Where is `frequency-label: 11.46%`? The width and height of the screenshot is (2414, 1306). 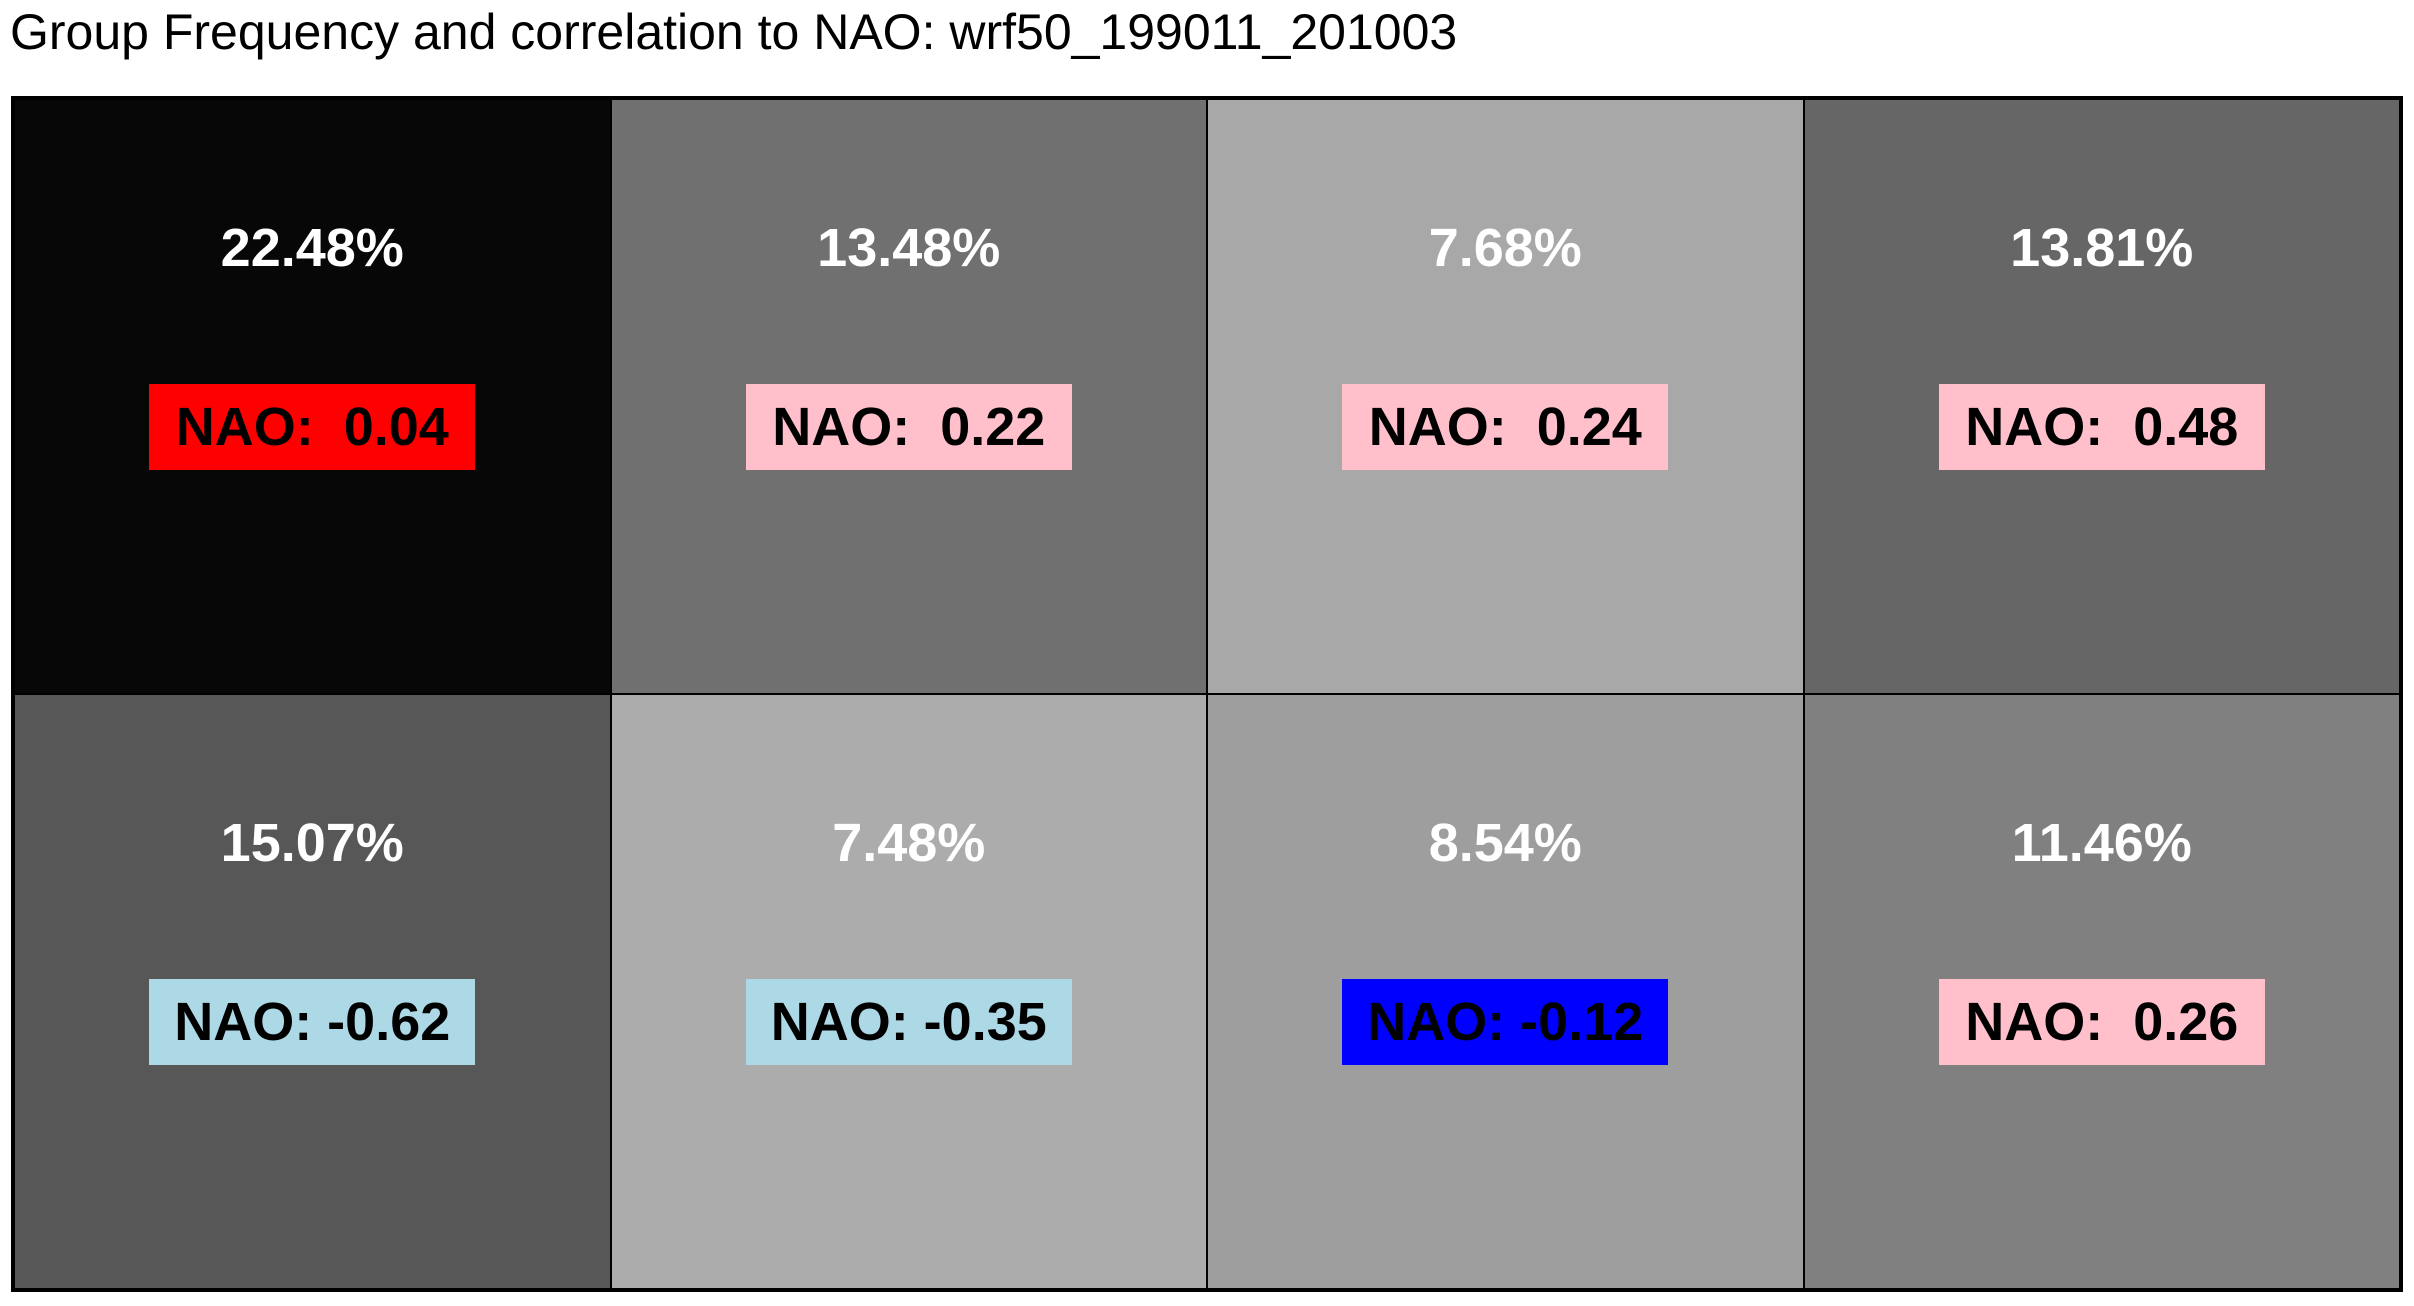
frequency-label: 11.46% is located at coordinates (2101, 843).